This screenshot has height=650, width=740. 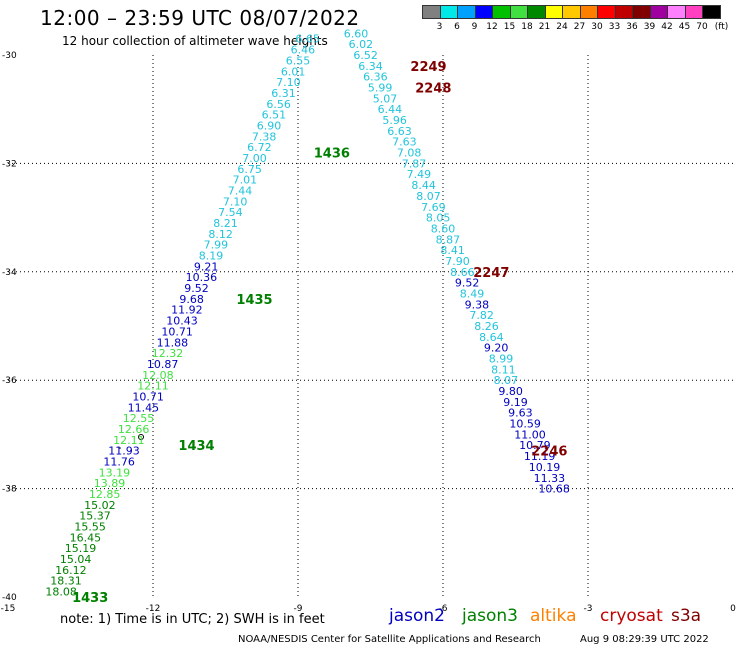 I want to click on wave-height-label: 6.90, so click(x=269, y=125).